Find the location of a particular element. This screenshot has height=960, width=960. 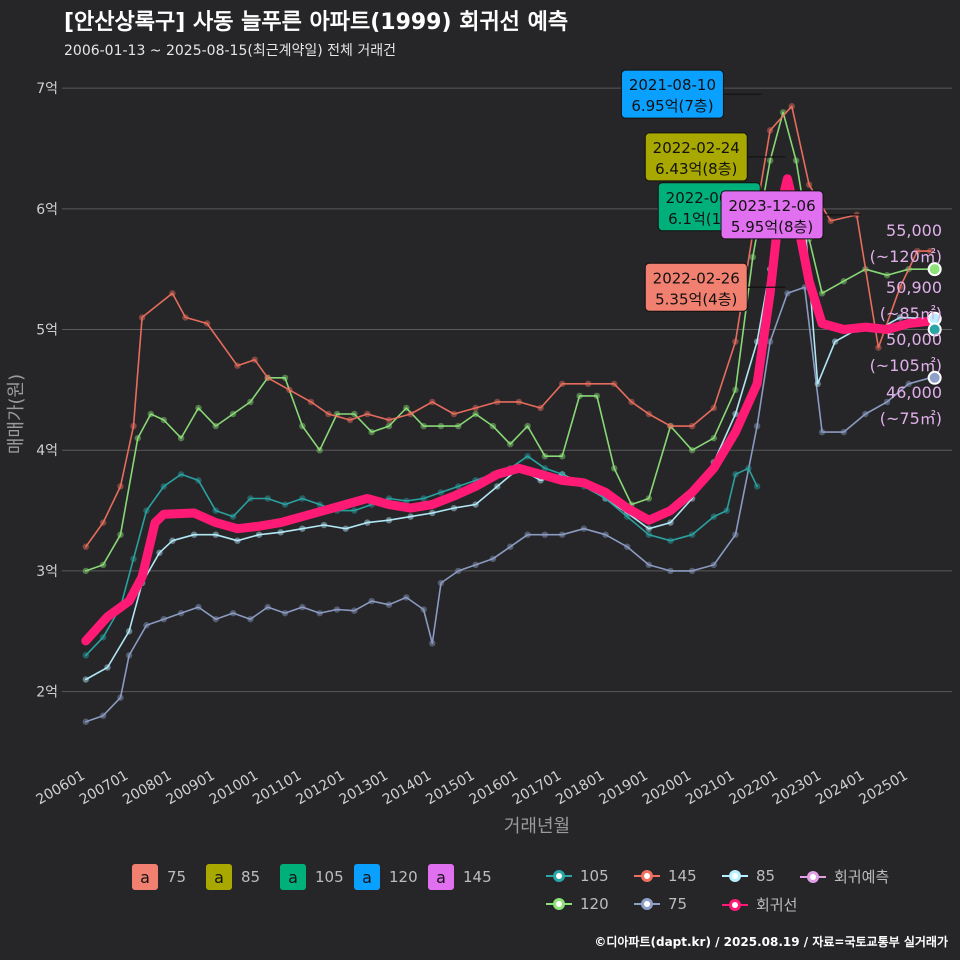

legend: a 75 a 85 a 105 a 120 a 145 105 145 85 회귀예측 120 75 회귀선 is located at coordinates (522, 894).